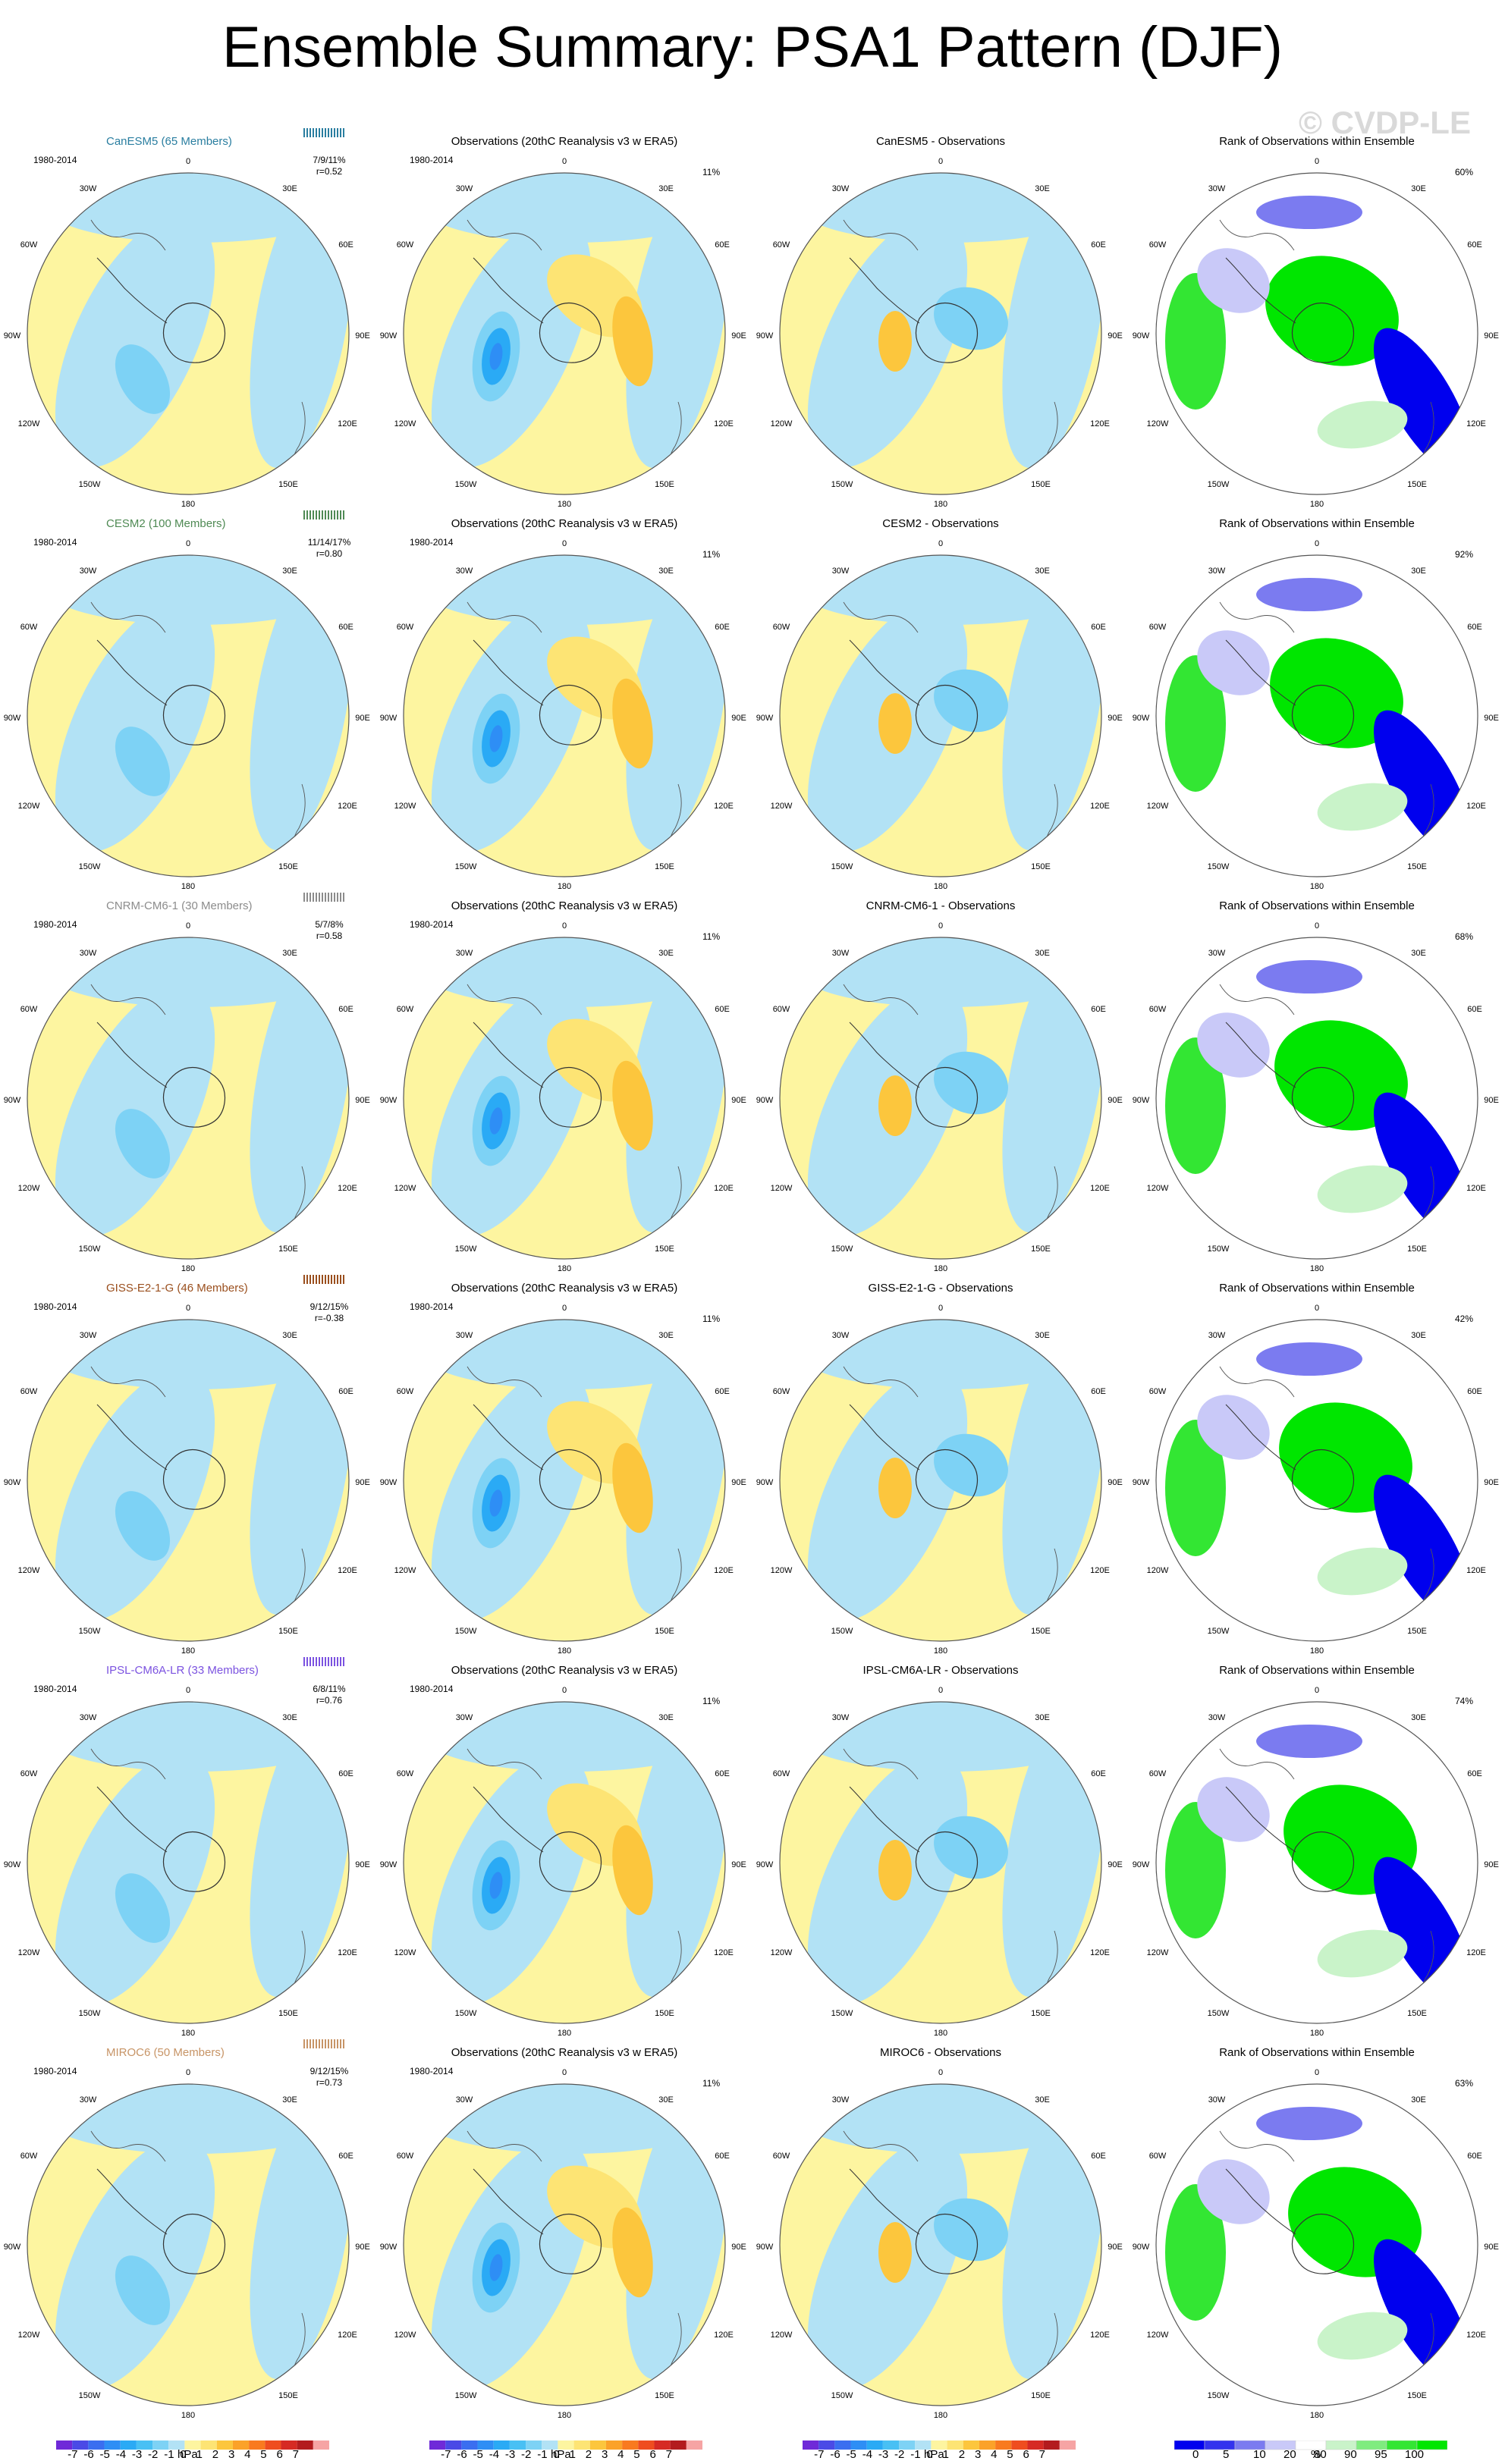 This screenshot has height=2464, width=1505. Describe the element at coordinates (329, 554) in the screenshot. I see `pattern-correlation: r=0.80` at that location.